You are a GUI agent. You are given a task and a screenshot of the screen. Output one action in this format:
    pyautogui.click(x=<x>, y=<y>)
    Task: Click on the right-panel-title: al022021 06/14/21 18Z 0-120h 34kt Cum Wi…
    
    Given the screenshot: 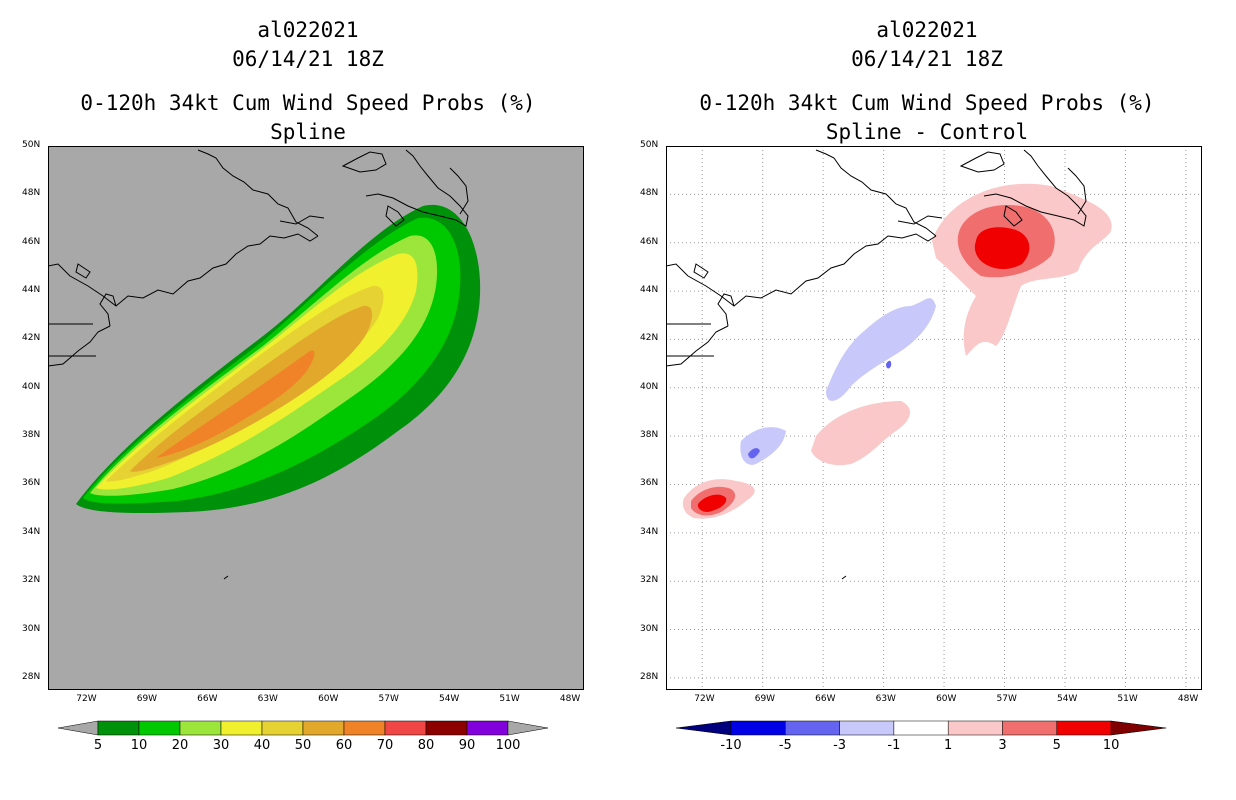 What is the action you would take?
    pyautogui.click(x=927, y=81)
    